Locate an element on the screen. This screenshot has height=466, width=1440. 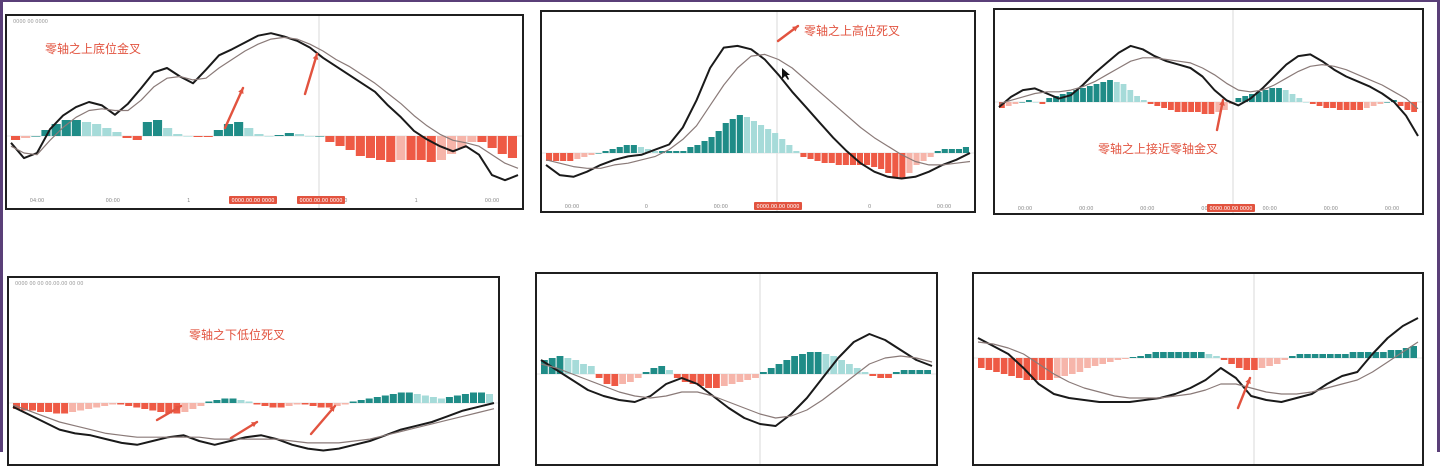
time-tick-label: 1 is located at coordinates (416, 201).